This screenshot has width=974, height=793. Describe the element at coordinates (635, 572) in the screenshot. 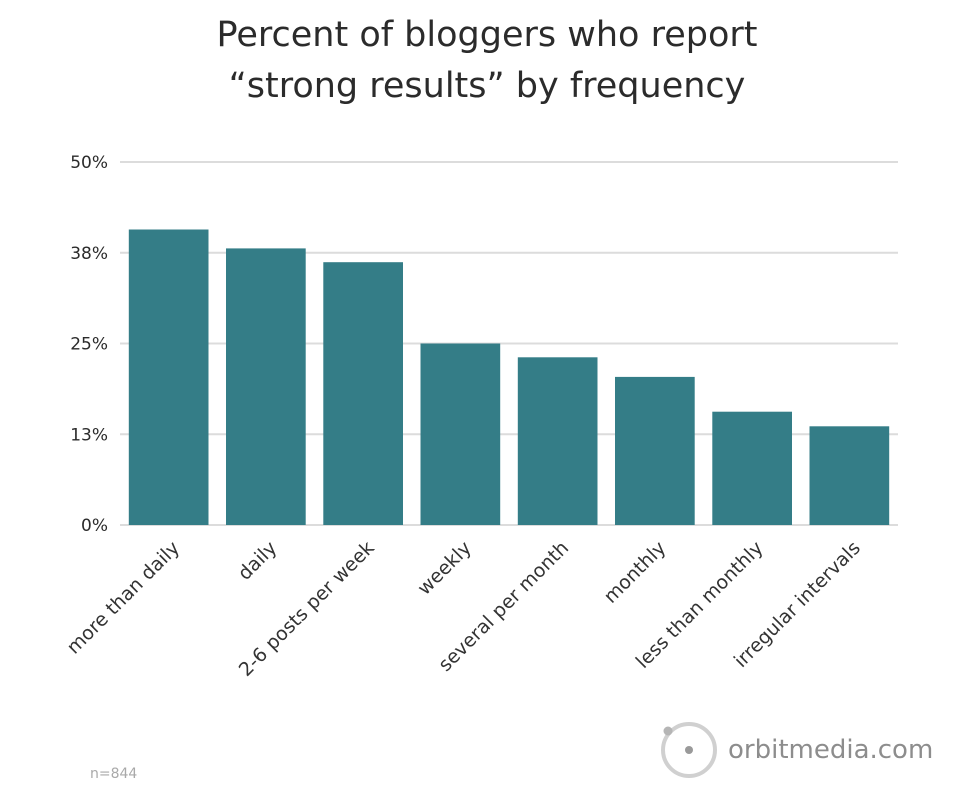

I see `x-tick-label: monthly` at that location.